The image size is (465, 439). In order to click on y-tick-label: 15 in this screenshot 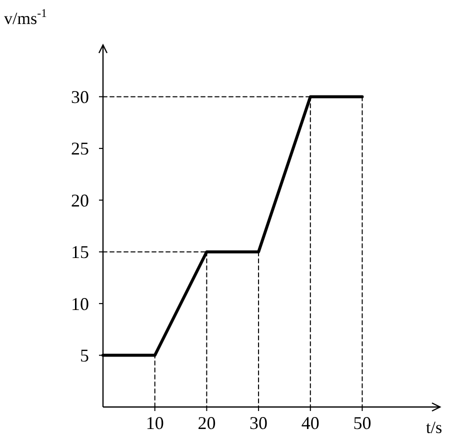, I will do `click(80, 252)`.